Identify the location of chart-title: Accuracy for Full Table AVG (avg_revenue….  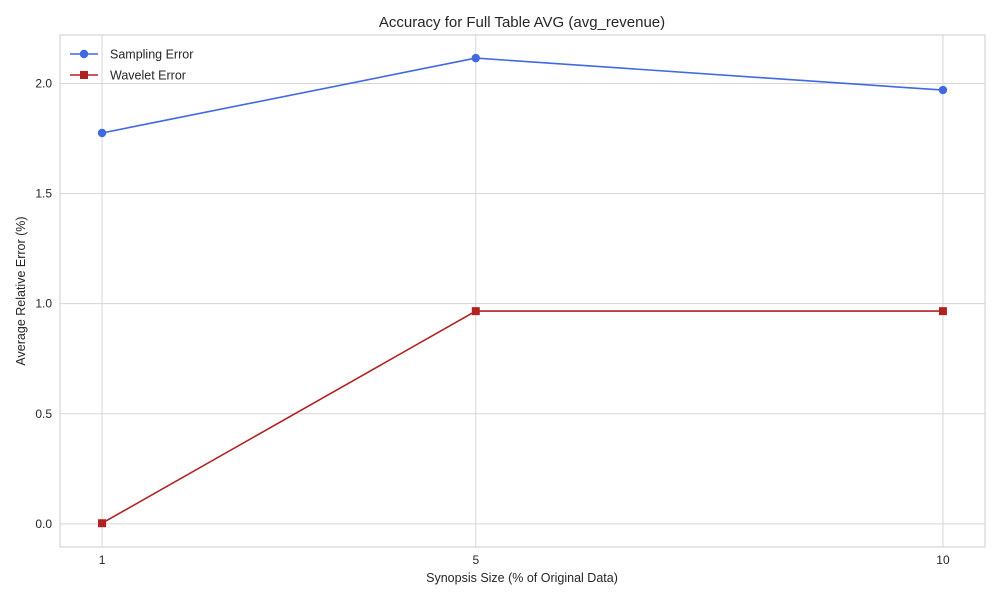
(522, 22).